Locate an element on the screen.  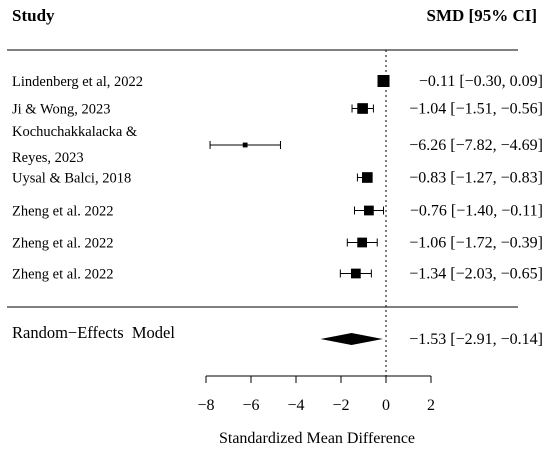
estimate-text: −1.06 [−1.72, −0.39] is located at coordinates (476, 243).